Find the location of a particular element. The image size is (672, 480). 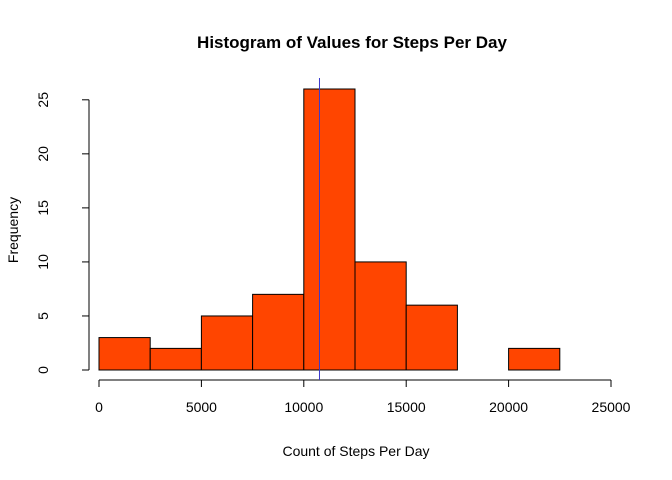

x-tick-label: 10000 is located at coordinates (303, 407).